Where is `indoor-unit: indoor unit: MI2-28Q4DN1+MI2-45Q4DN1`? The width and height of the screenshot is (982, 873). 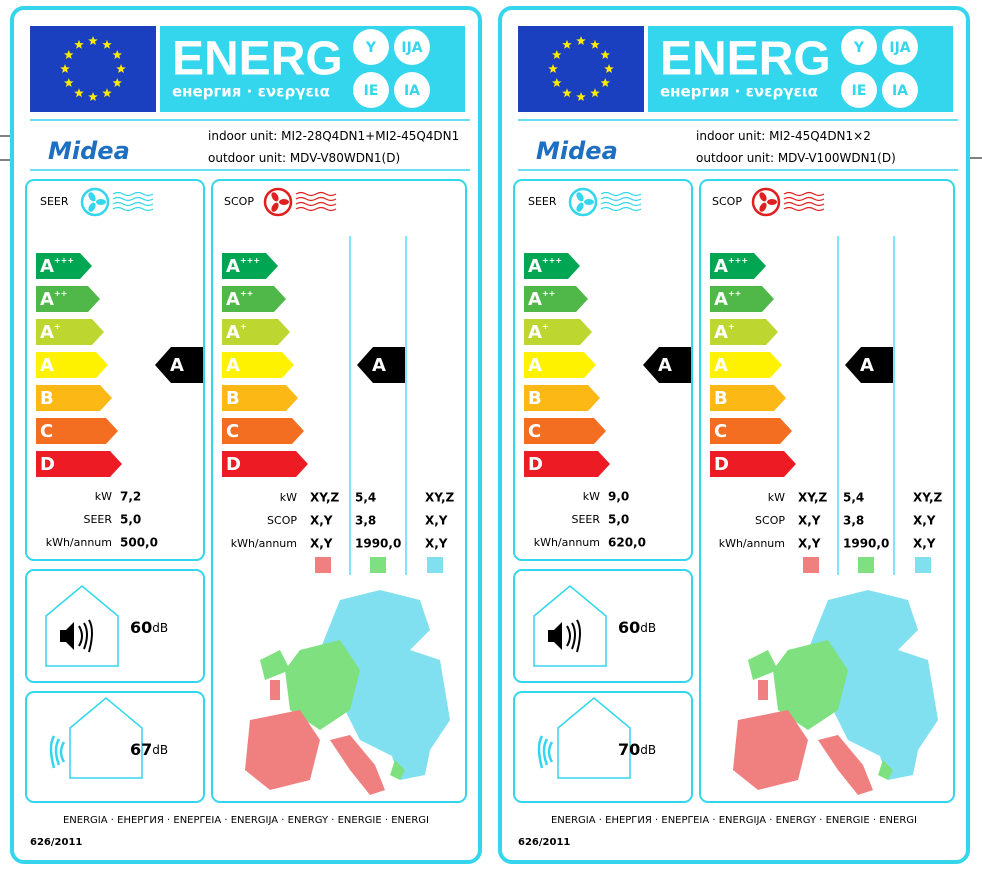 indoor-unit: indoor unit: MI2-28Q4DN1+MI2-45Q4DN1 is located at coordinates (333, 136).